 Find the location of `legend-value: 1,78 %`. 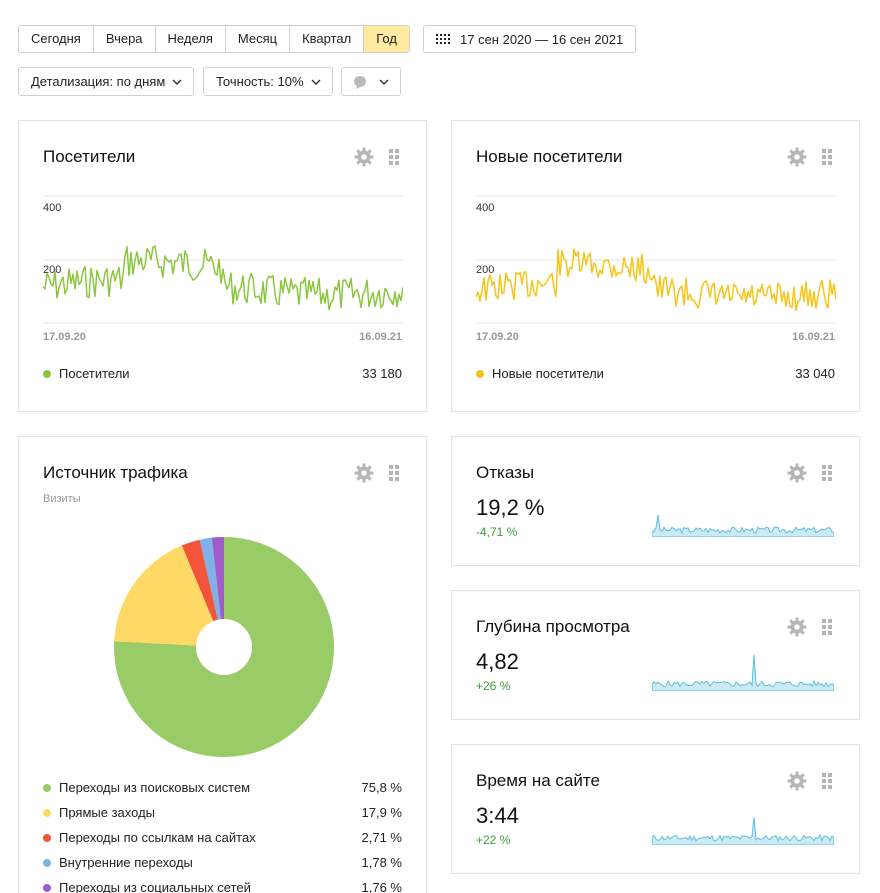

legend-value: 1,78 % is located at coordinates (381, 862).